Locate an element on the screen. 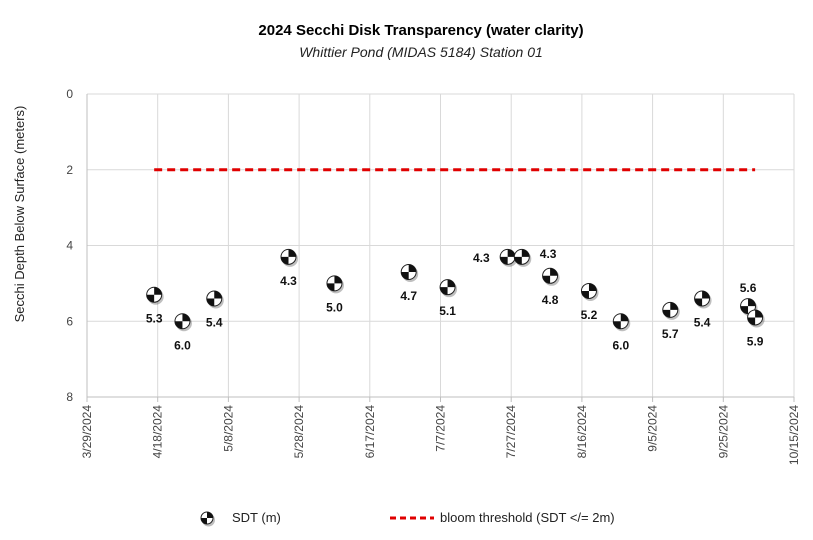 The width and height of the screenshot is (813, 540). x-tick-label: 6/17/2024 is located at coordinates (370, 432).